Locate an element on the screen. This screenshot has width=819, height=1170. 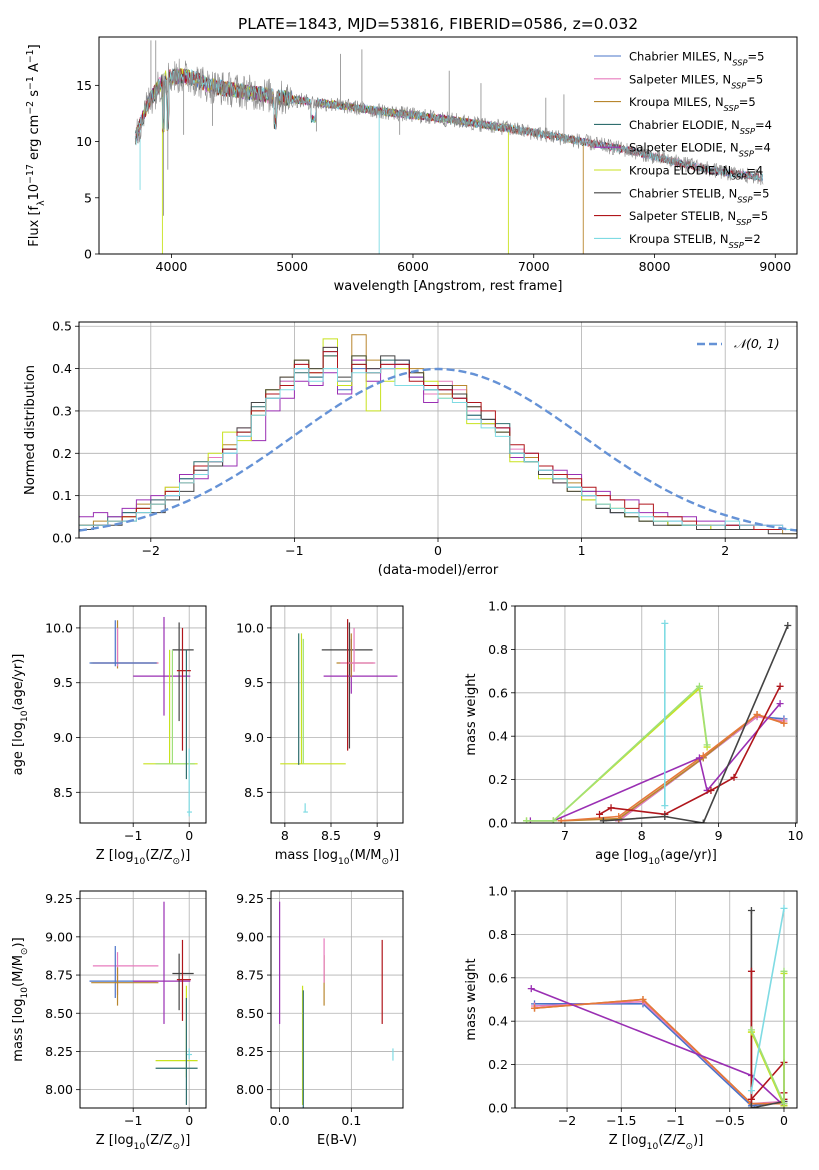
x-axis-label: E(B-V) is located at coordinates (337, 1140).